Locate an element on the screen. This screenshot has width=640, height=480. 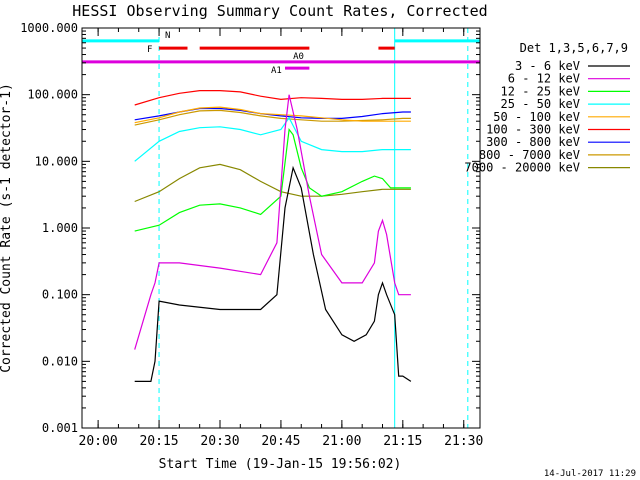
x-axis-label: Start Time (19-Jan-15 19:56:02) is located at coordinates (280, 464).